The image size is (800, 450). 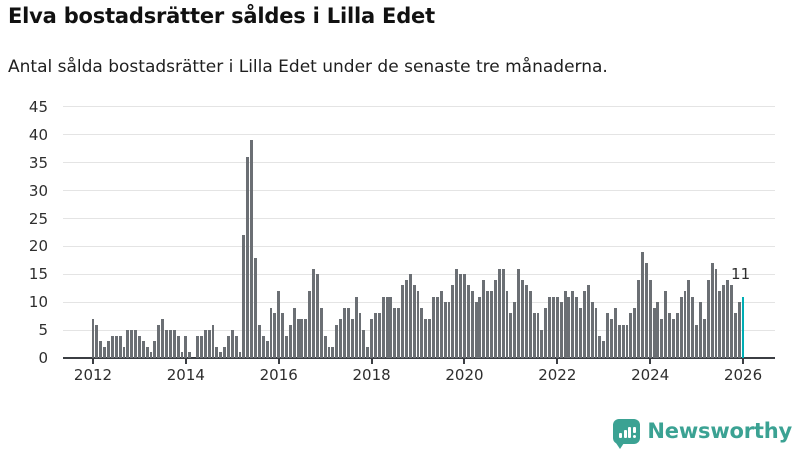 I want to click on y-tick-label: 40, so click(x=38, y=134).